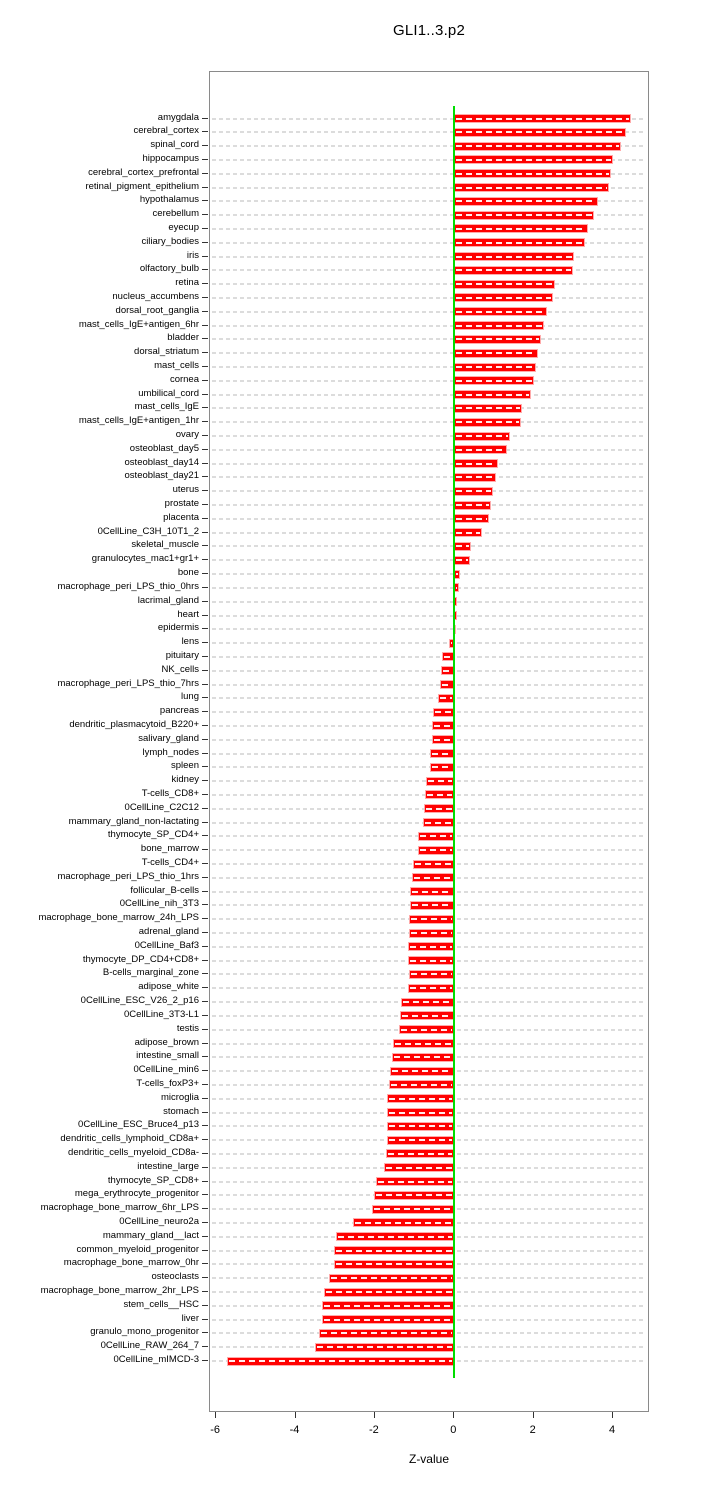 The image size is (720, 1485). Describe the element at coordinates (170, 793) in the screenshot. I see `category-label: T-cells_CD8+` at that location.